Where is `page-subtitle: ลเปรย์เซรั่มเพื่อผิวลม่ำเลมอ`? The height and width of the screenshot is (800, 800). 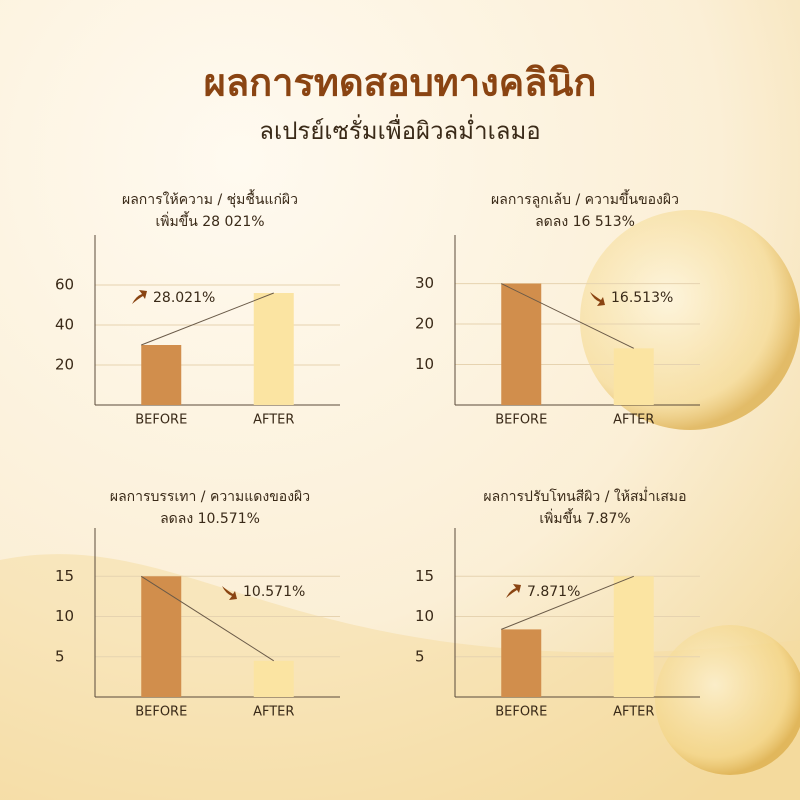
page-subtitle: ลเปรย์เซรั่มเพื่อผิวลม่ำเลมอ is located at coordinates (399, 129).